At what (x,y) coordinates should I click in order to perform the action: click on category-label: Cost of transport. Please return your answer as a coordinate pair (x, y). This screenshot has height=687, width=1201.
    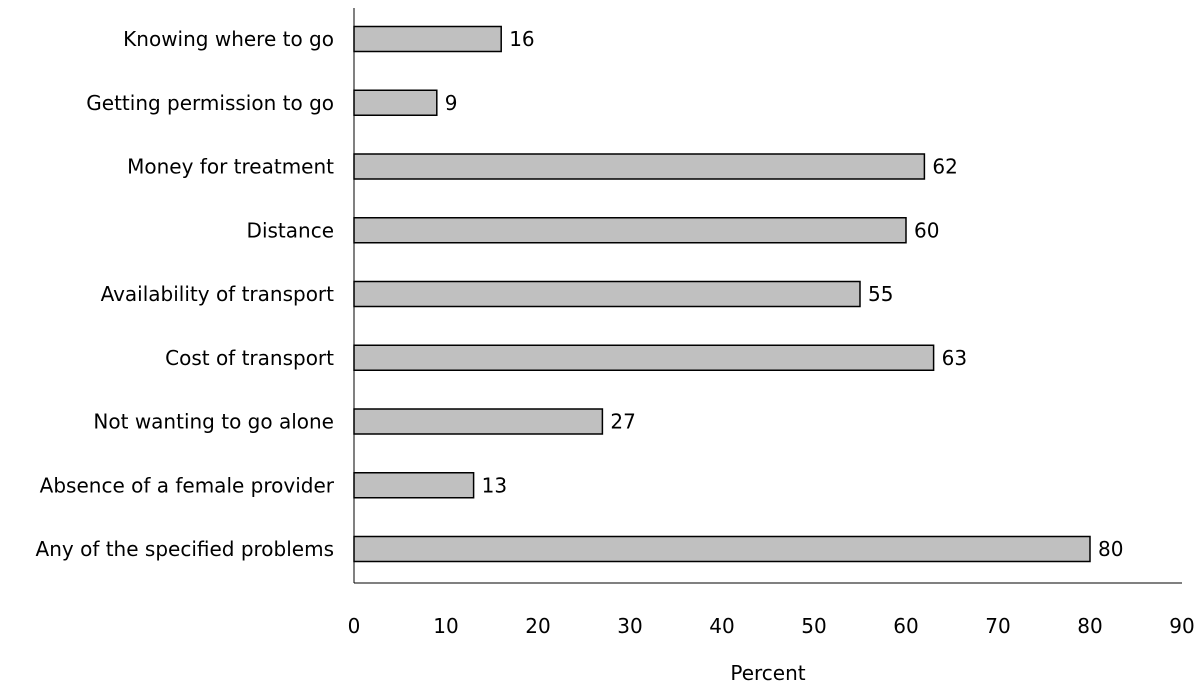
    Looking at the image, I should click on (249, 358).